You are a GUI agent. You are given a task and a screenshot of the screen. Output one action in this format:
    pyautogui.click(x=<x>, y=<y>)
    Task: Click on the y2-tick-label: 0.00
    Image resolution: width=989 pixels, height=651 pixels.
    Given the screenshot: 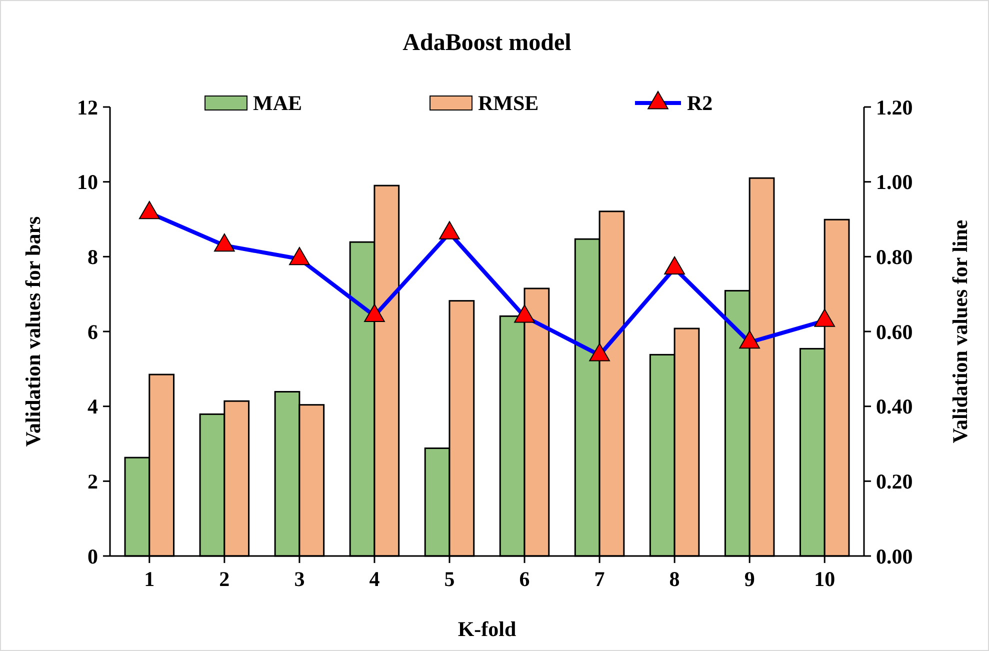 What is the action you would take?
    pyautogui.click(x=894, y=556)
    